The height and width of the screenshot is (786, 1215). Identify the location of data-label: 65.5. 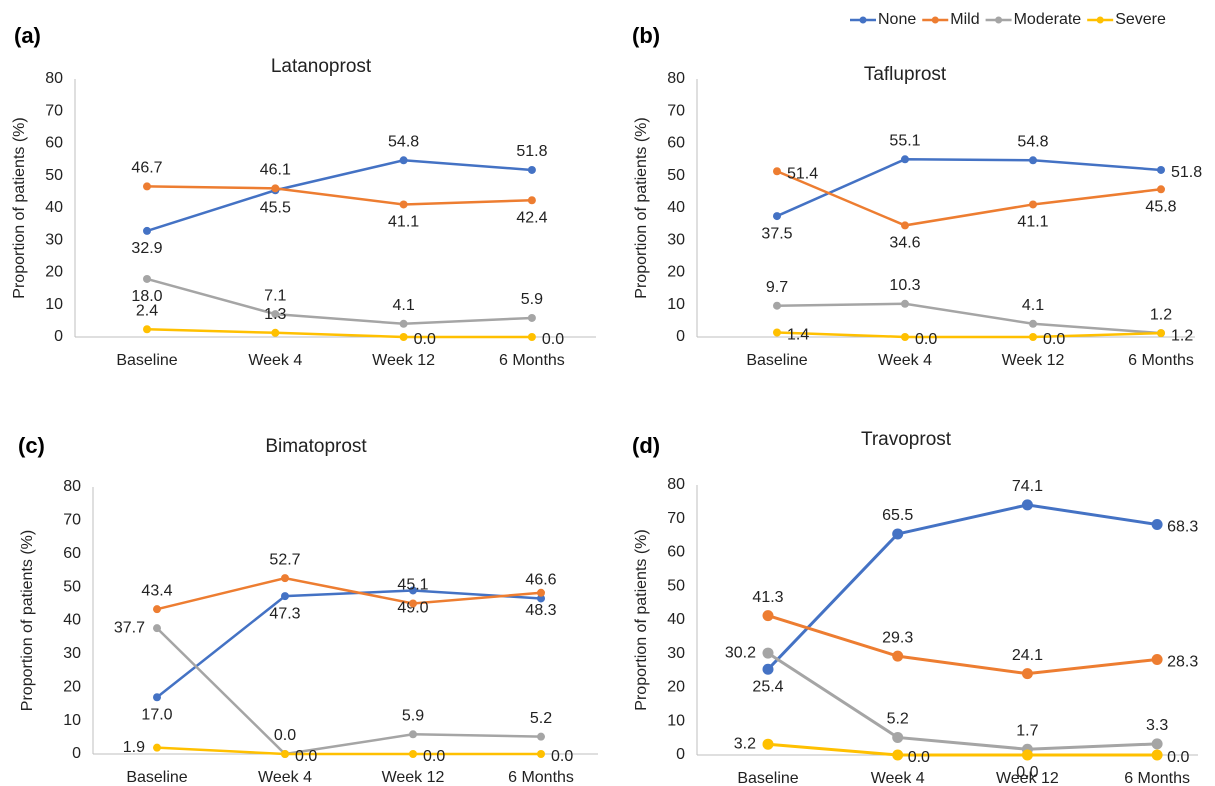
(897, 515).